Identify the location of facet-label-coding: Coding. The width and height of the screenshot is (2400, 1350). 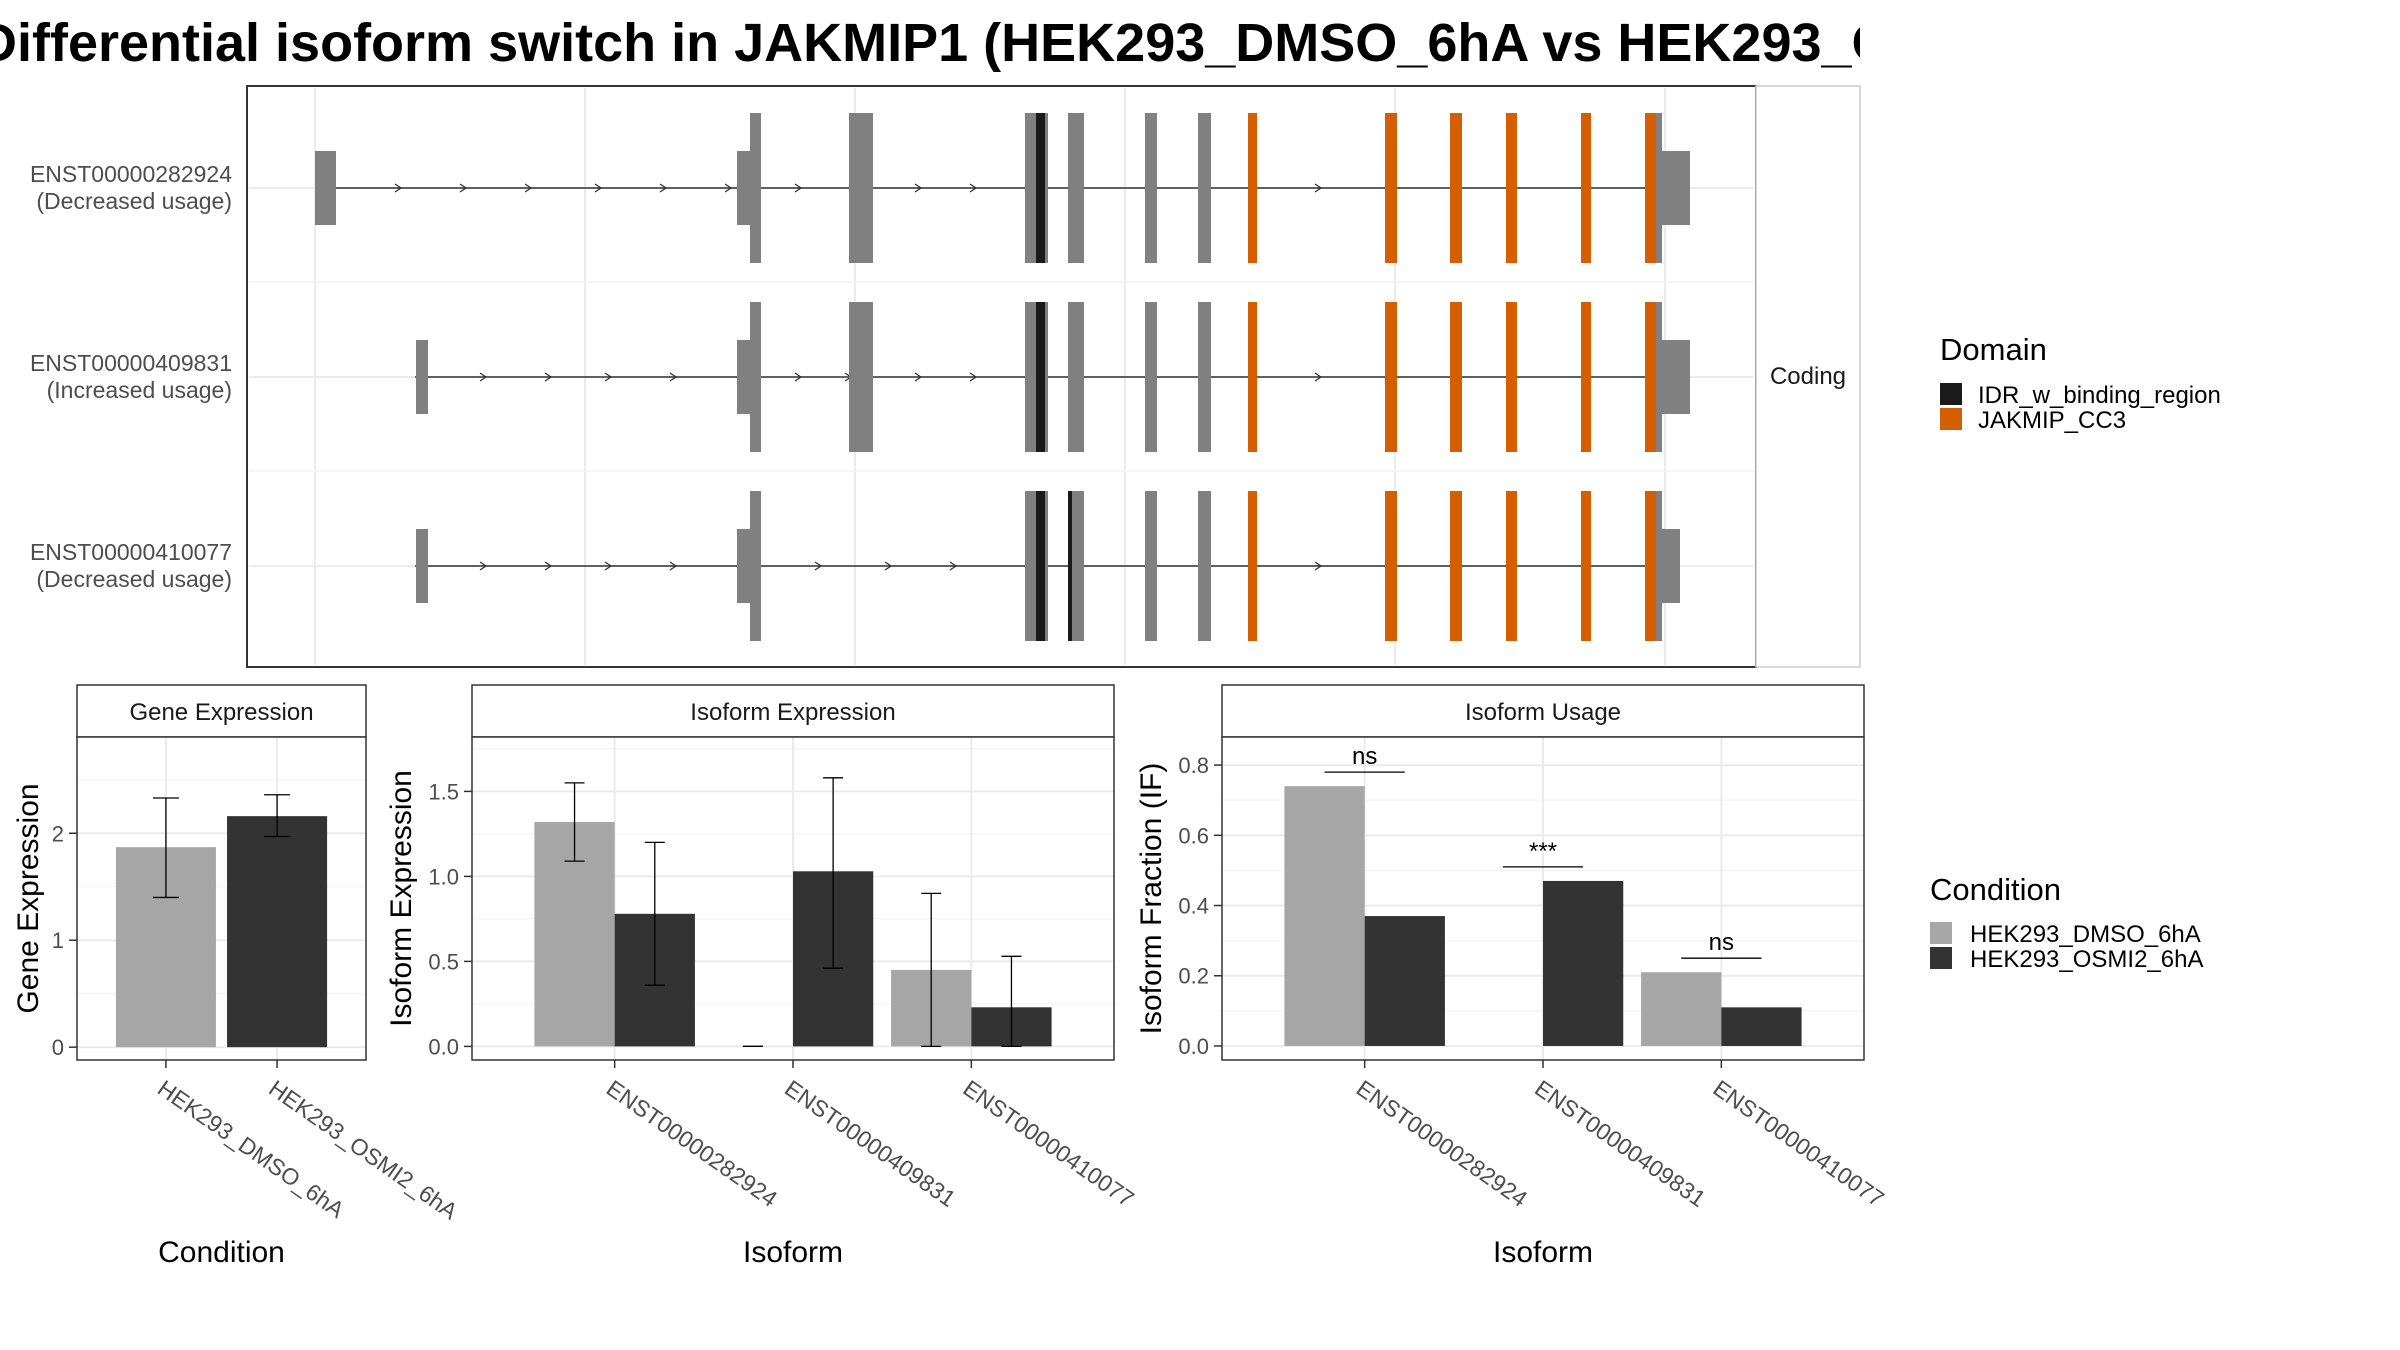
(1808, 376).